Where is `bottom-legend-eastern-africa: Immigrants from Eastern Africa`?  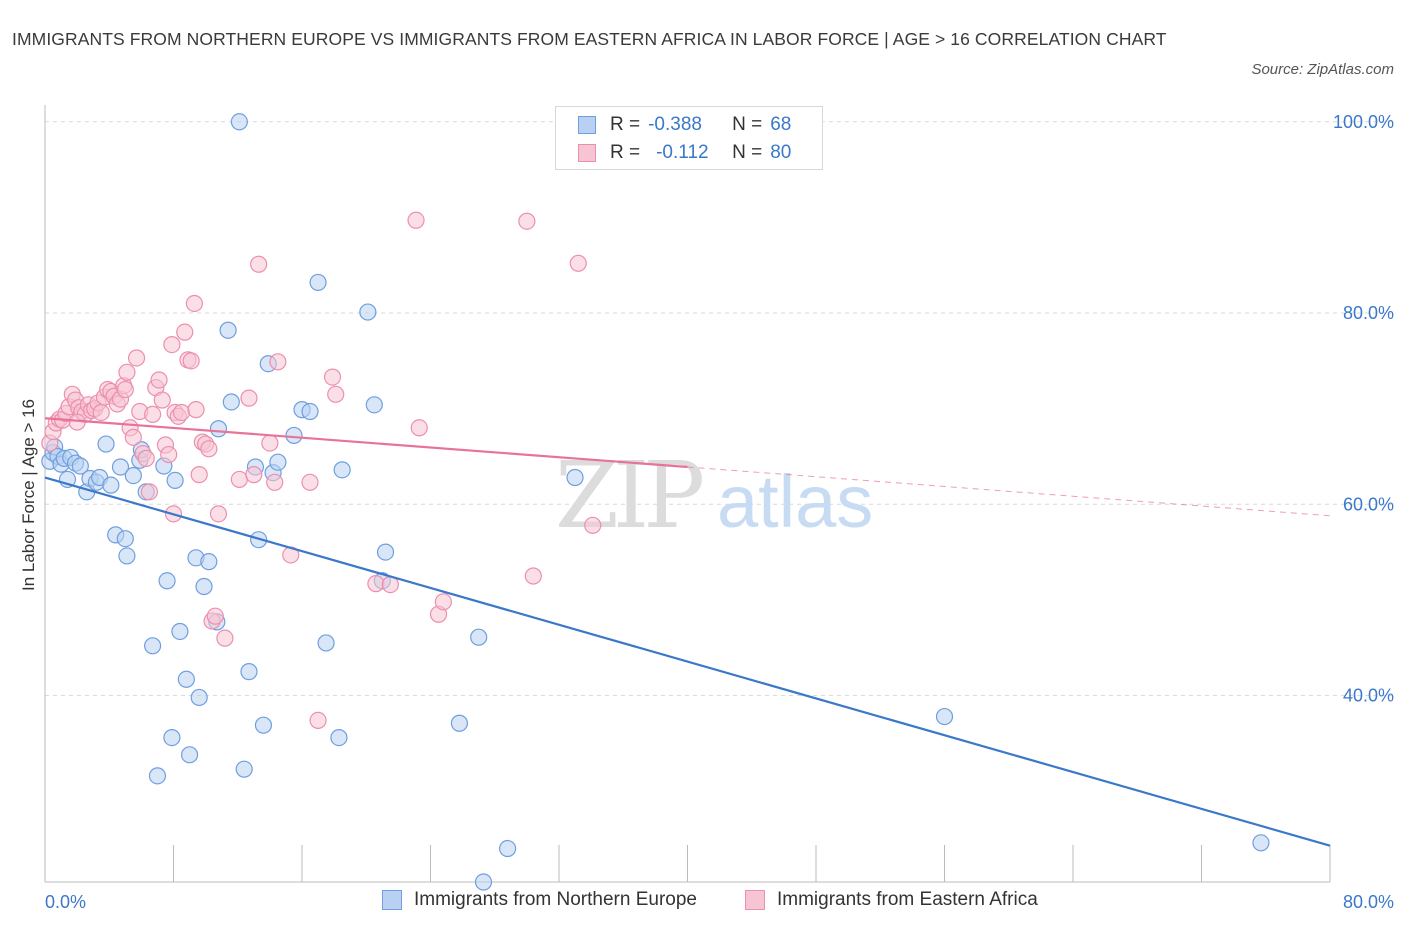 bottom-legend-eastern-africa: Immigrants from Eastern Africa is located at coordinates (891, 900).